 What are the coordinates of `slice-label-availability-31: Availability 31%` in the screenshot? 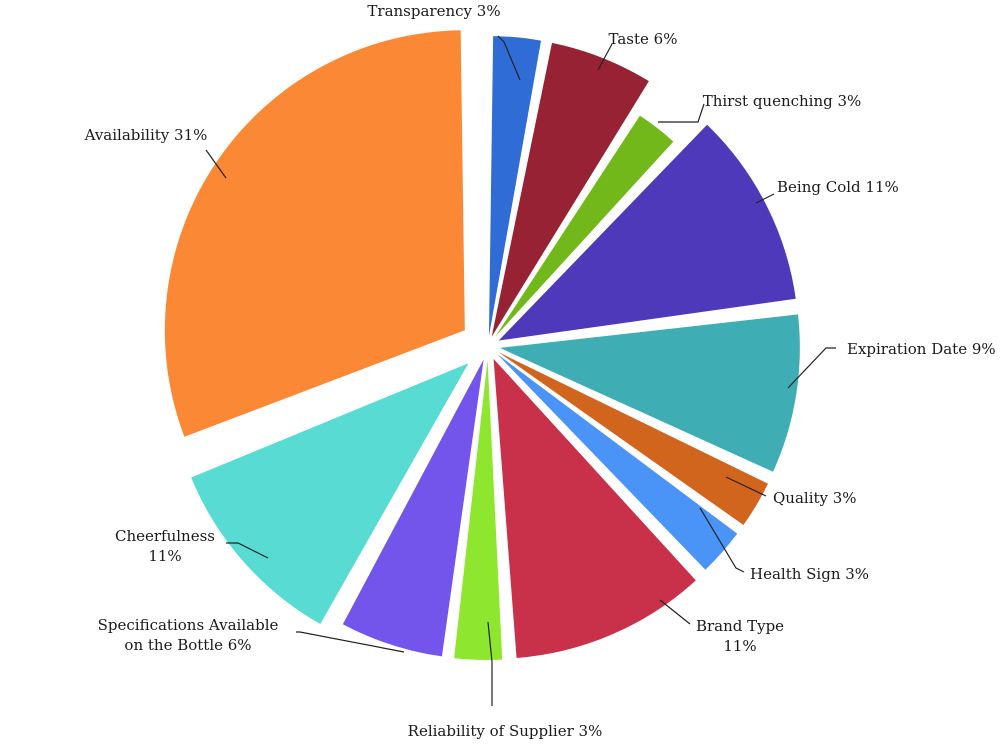 It's located at (146, 135).